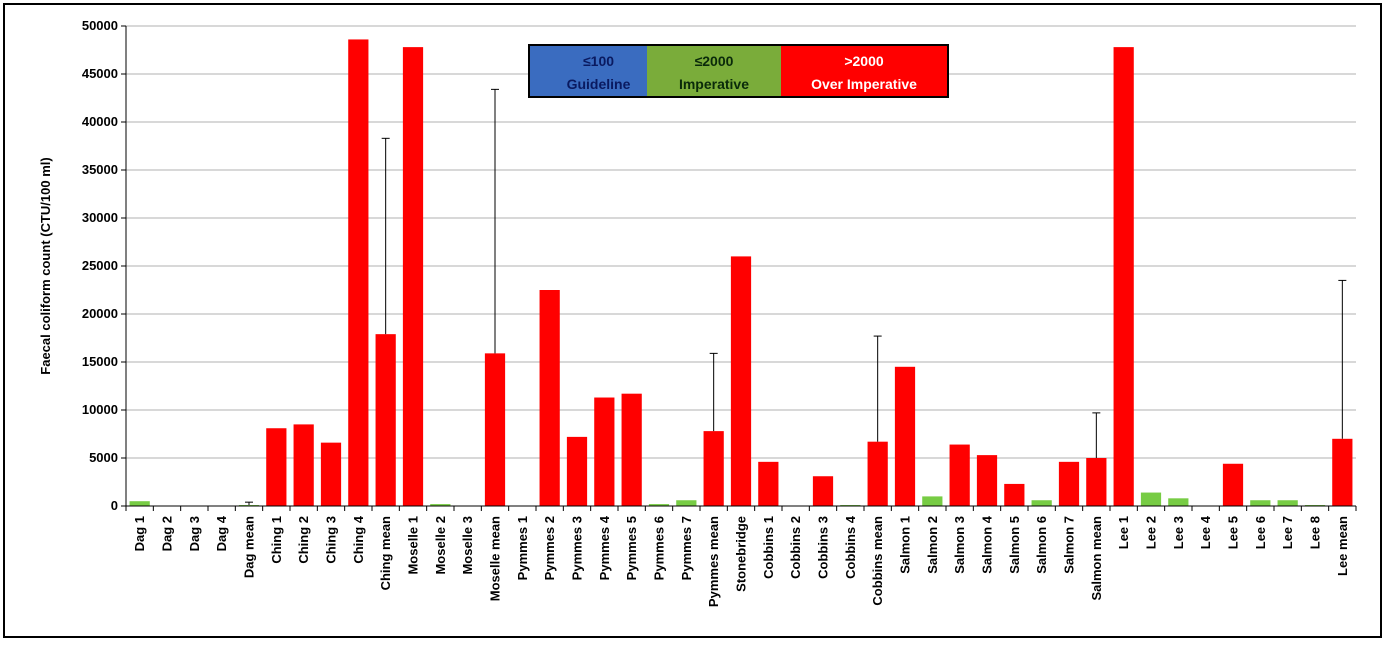 The image size is (1389, 645). Describe the element at coordinates (713, 561) in the screenshot. I see `x-tick-label: Pymmes mean` at that location.